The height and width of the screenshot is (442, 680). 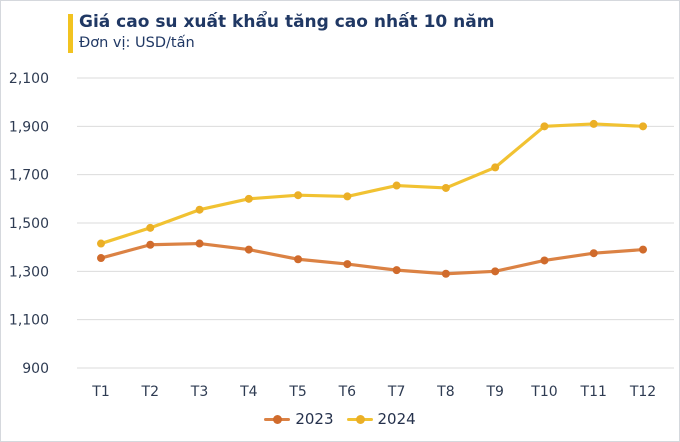 What do you see at coordinates (199, 392) in the screenshot?
I see `x-tick-label: T3` at bounding box center [199, 392].